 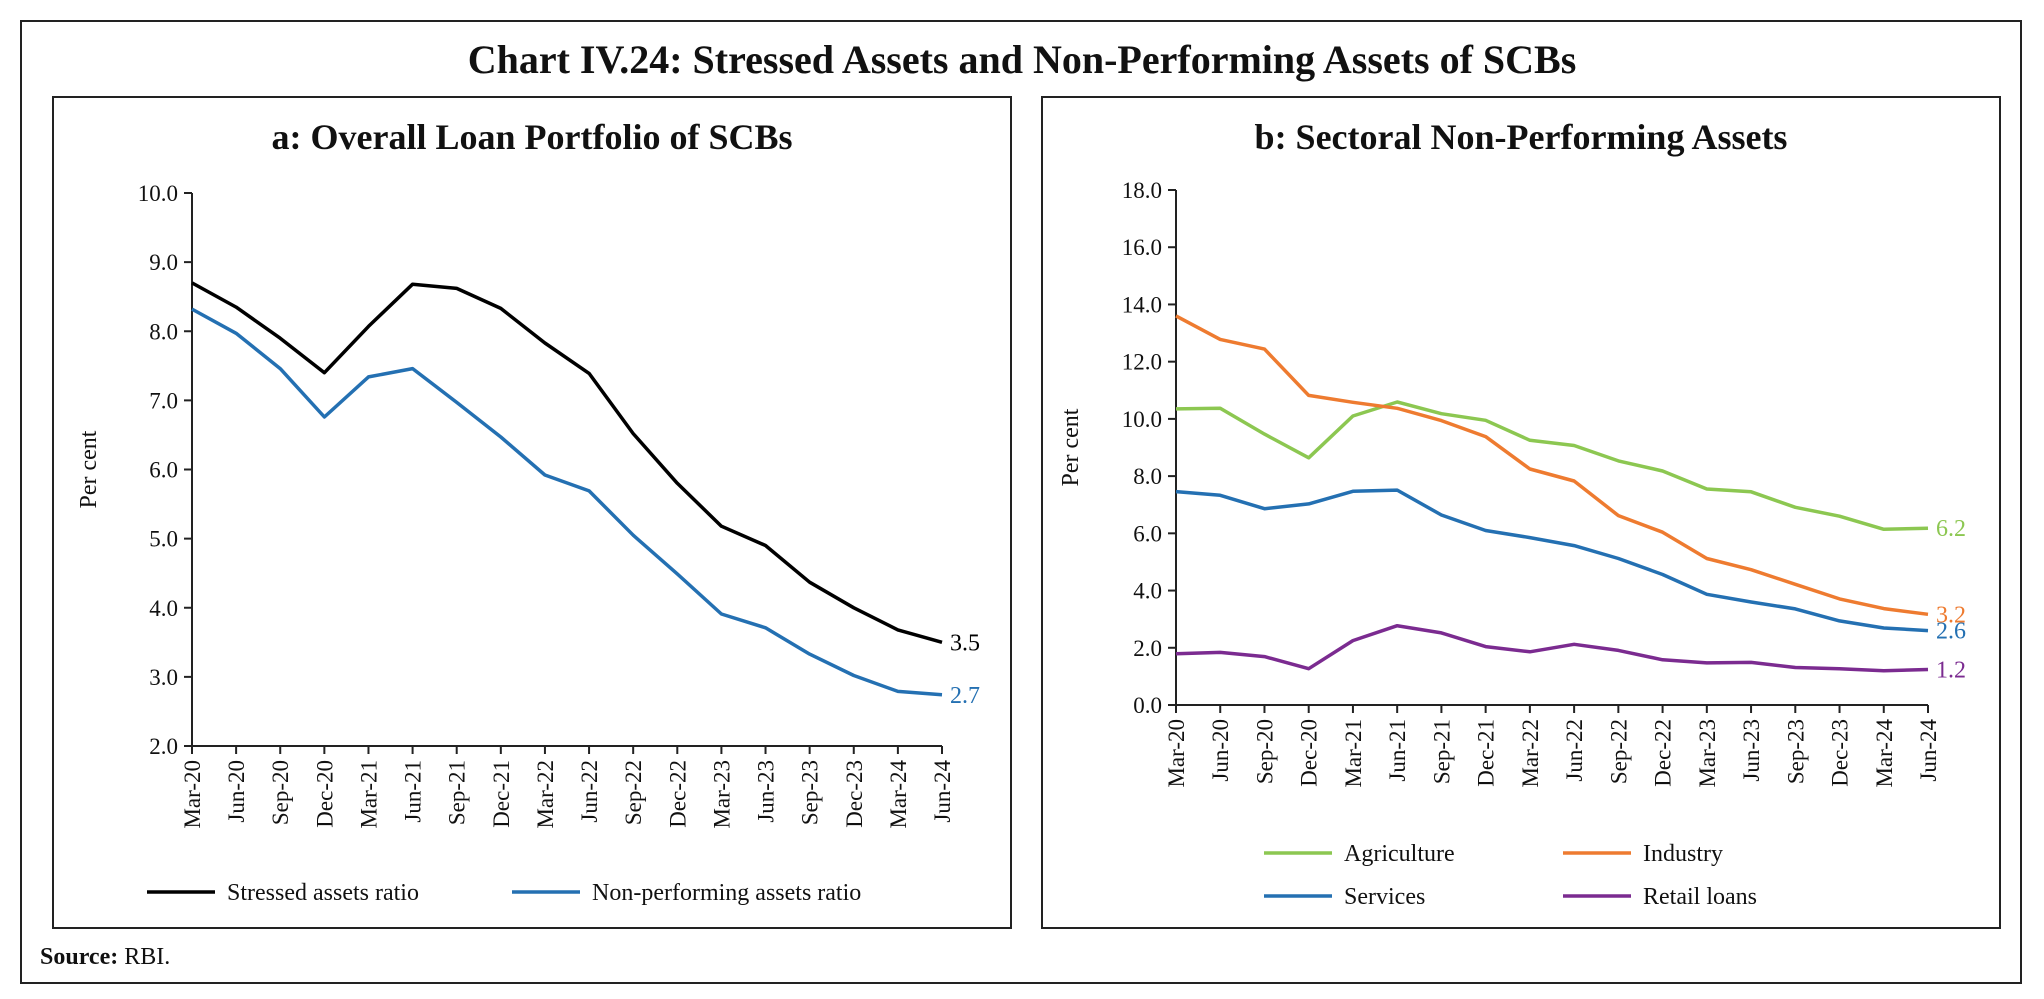 What do you see at coordinates (1142, 419) in the screenshot?
I see `y-tick-label-1: 10.0` at bounding box center [1142, 419].